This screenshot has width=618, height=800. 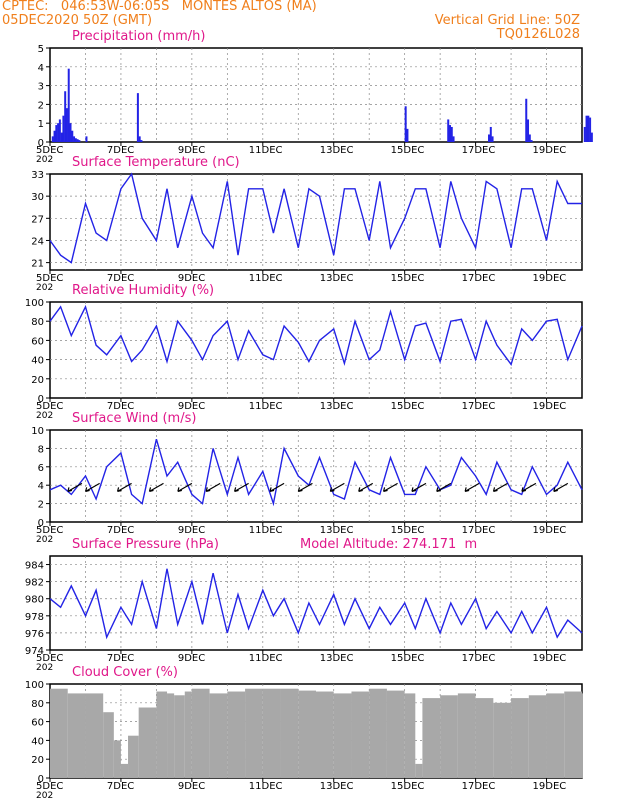 I want to click on temp-ytick-label: 33, so click(x=37, y=175).